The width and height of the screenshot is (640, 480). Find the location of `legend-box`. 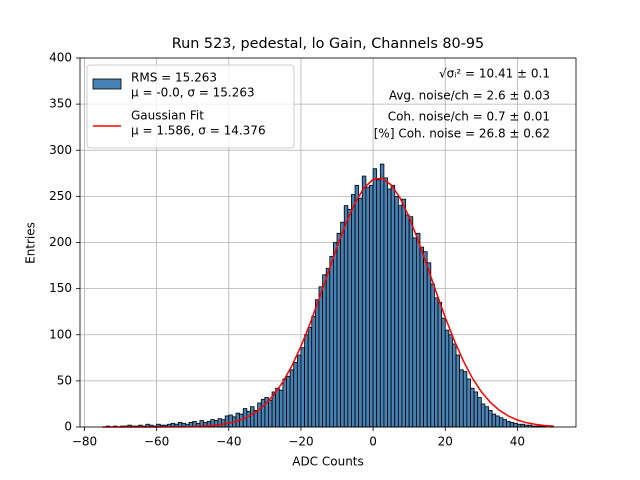

legend-box is located at coordinates (190, 106).